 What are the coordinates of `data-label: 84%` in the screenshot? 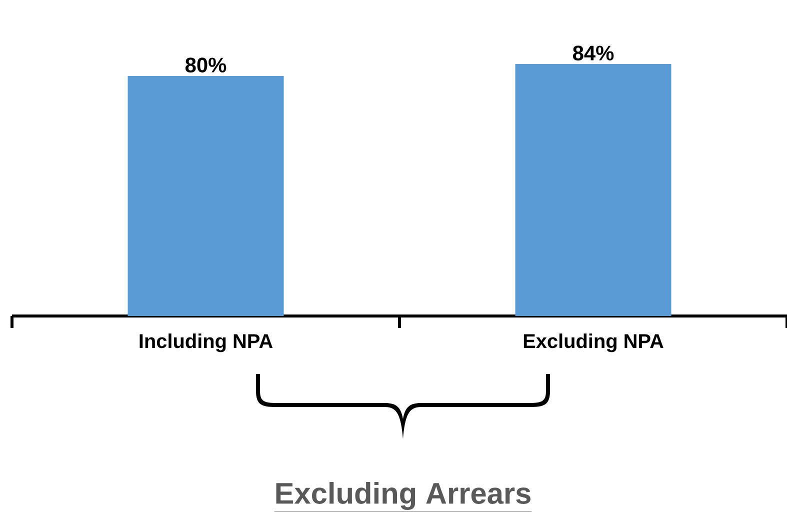 It's located at (593, 53).